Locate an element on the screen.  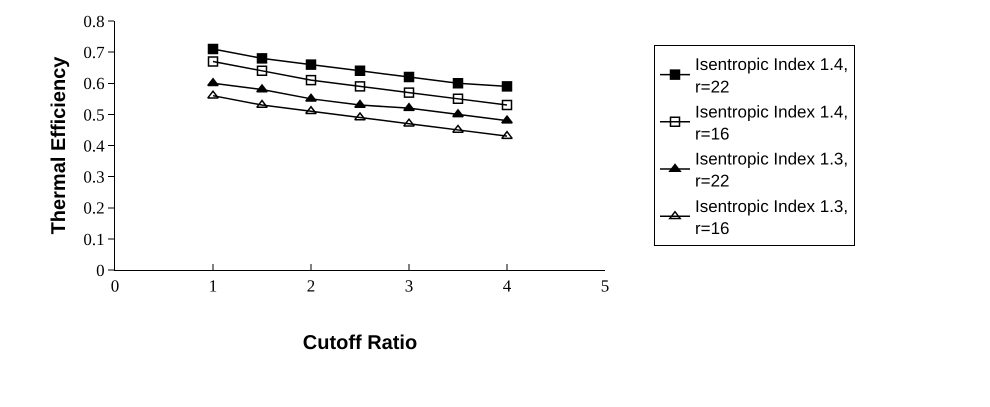
y-tick-label: 0.6 is located at coordinates (94, 84).